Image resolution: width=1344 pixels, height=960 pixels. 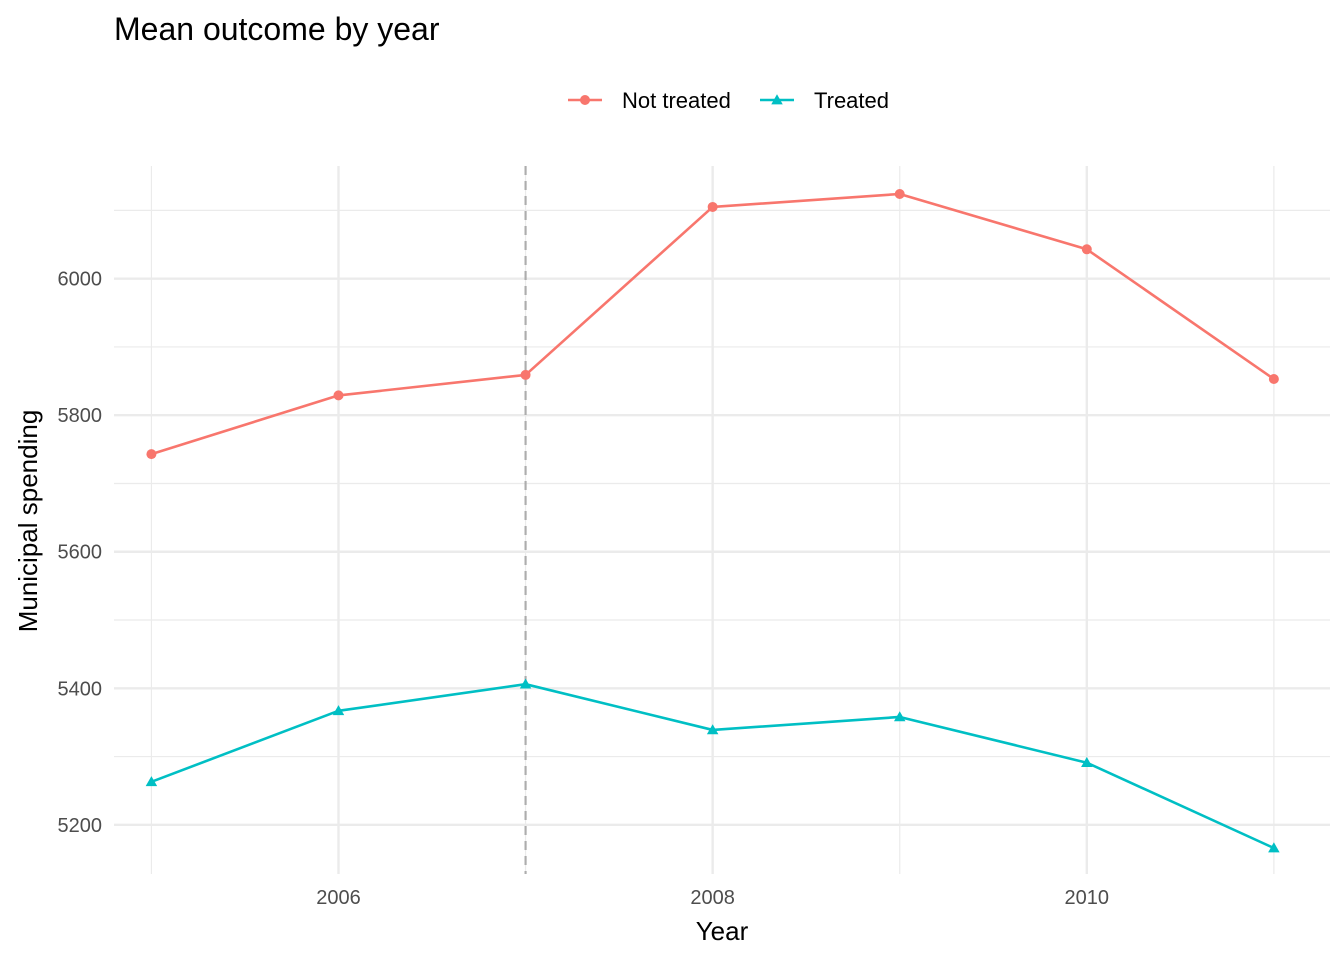 What do you see at coordinates (676, 100) in the screenshot?
I see `legend-label: Not treated` at bounding box center [676, 100].